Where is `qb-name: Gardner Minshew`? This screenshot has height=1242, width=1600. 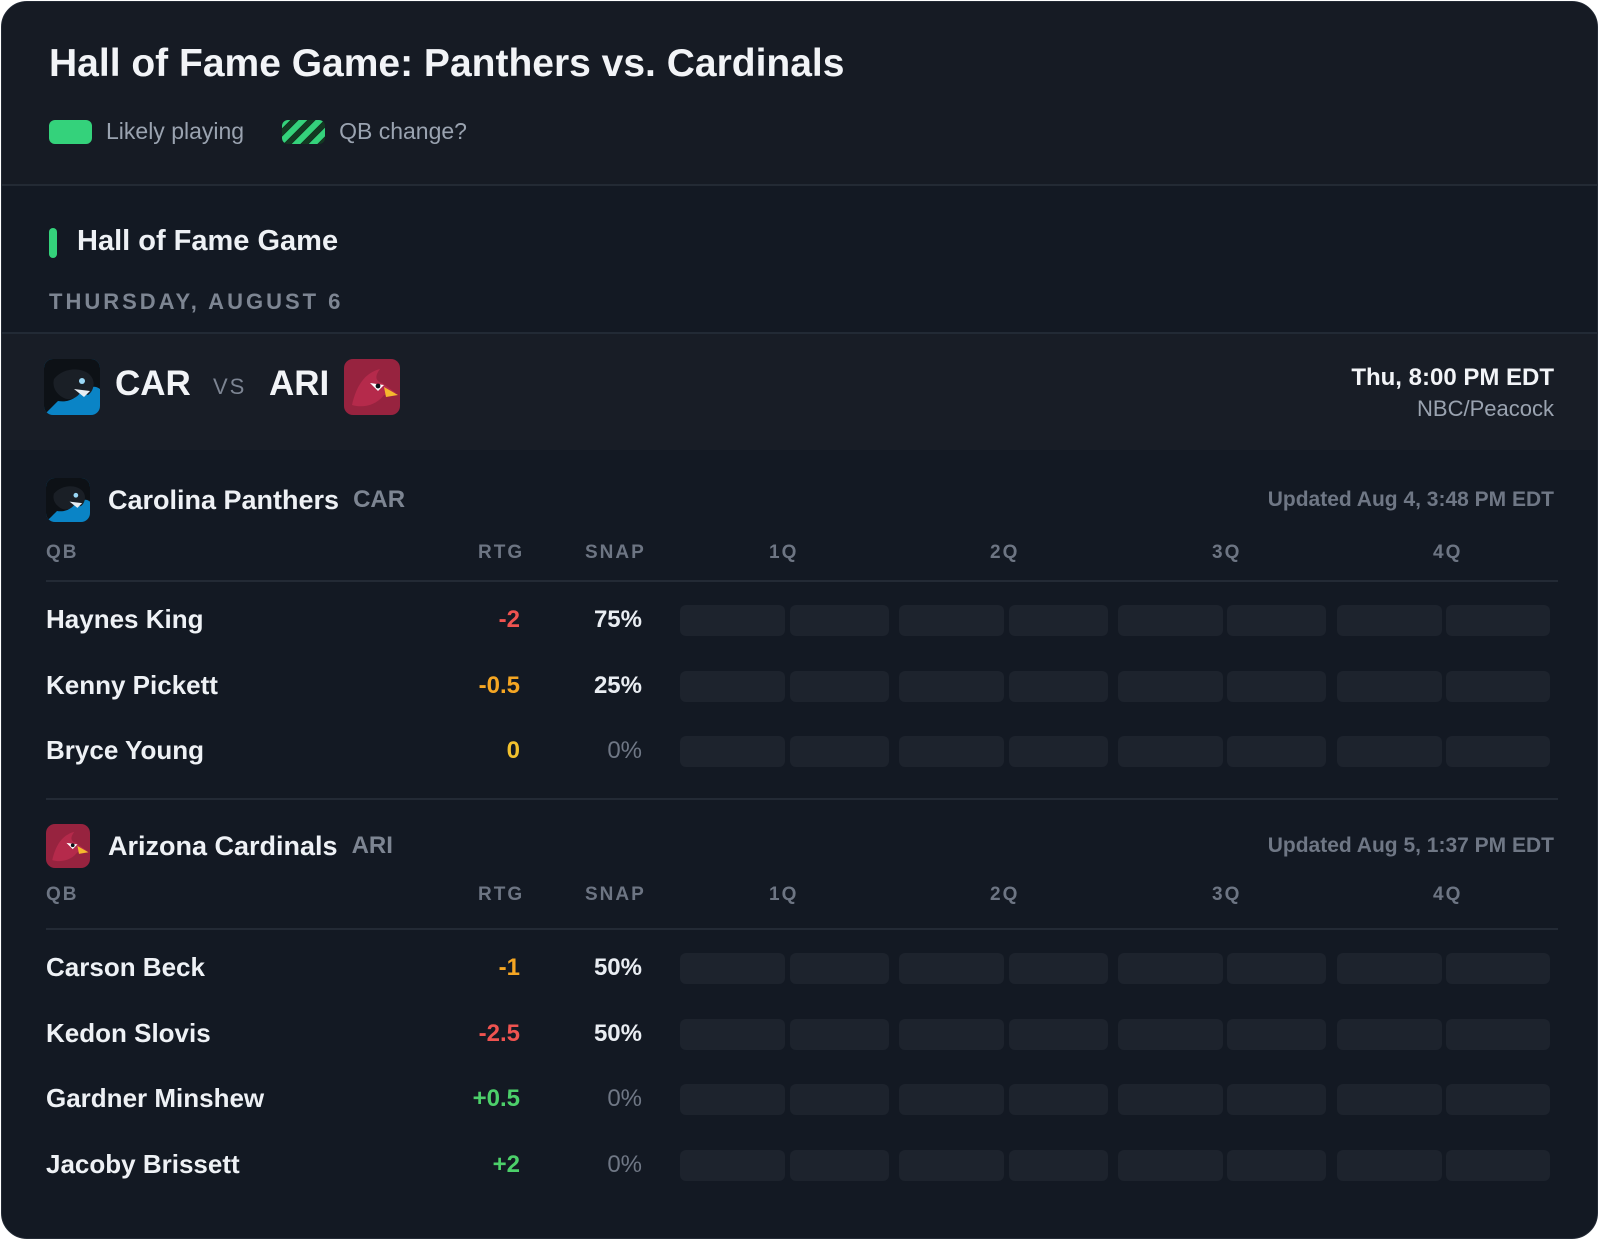
qb-name: Gardner Minshew is located at coordinates (155, 1098).